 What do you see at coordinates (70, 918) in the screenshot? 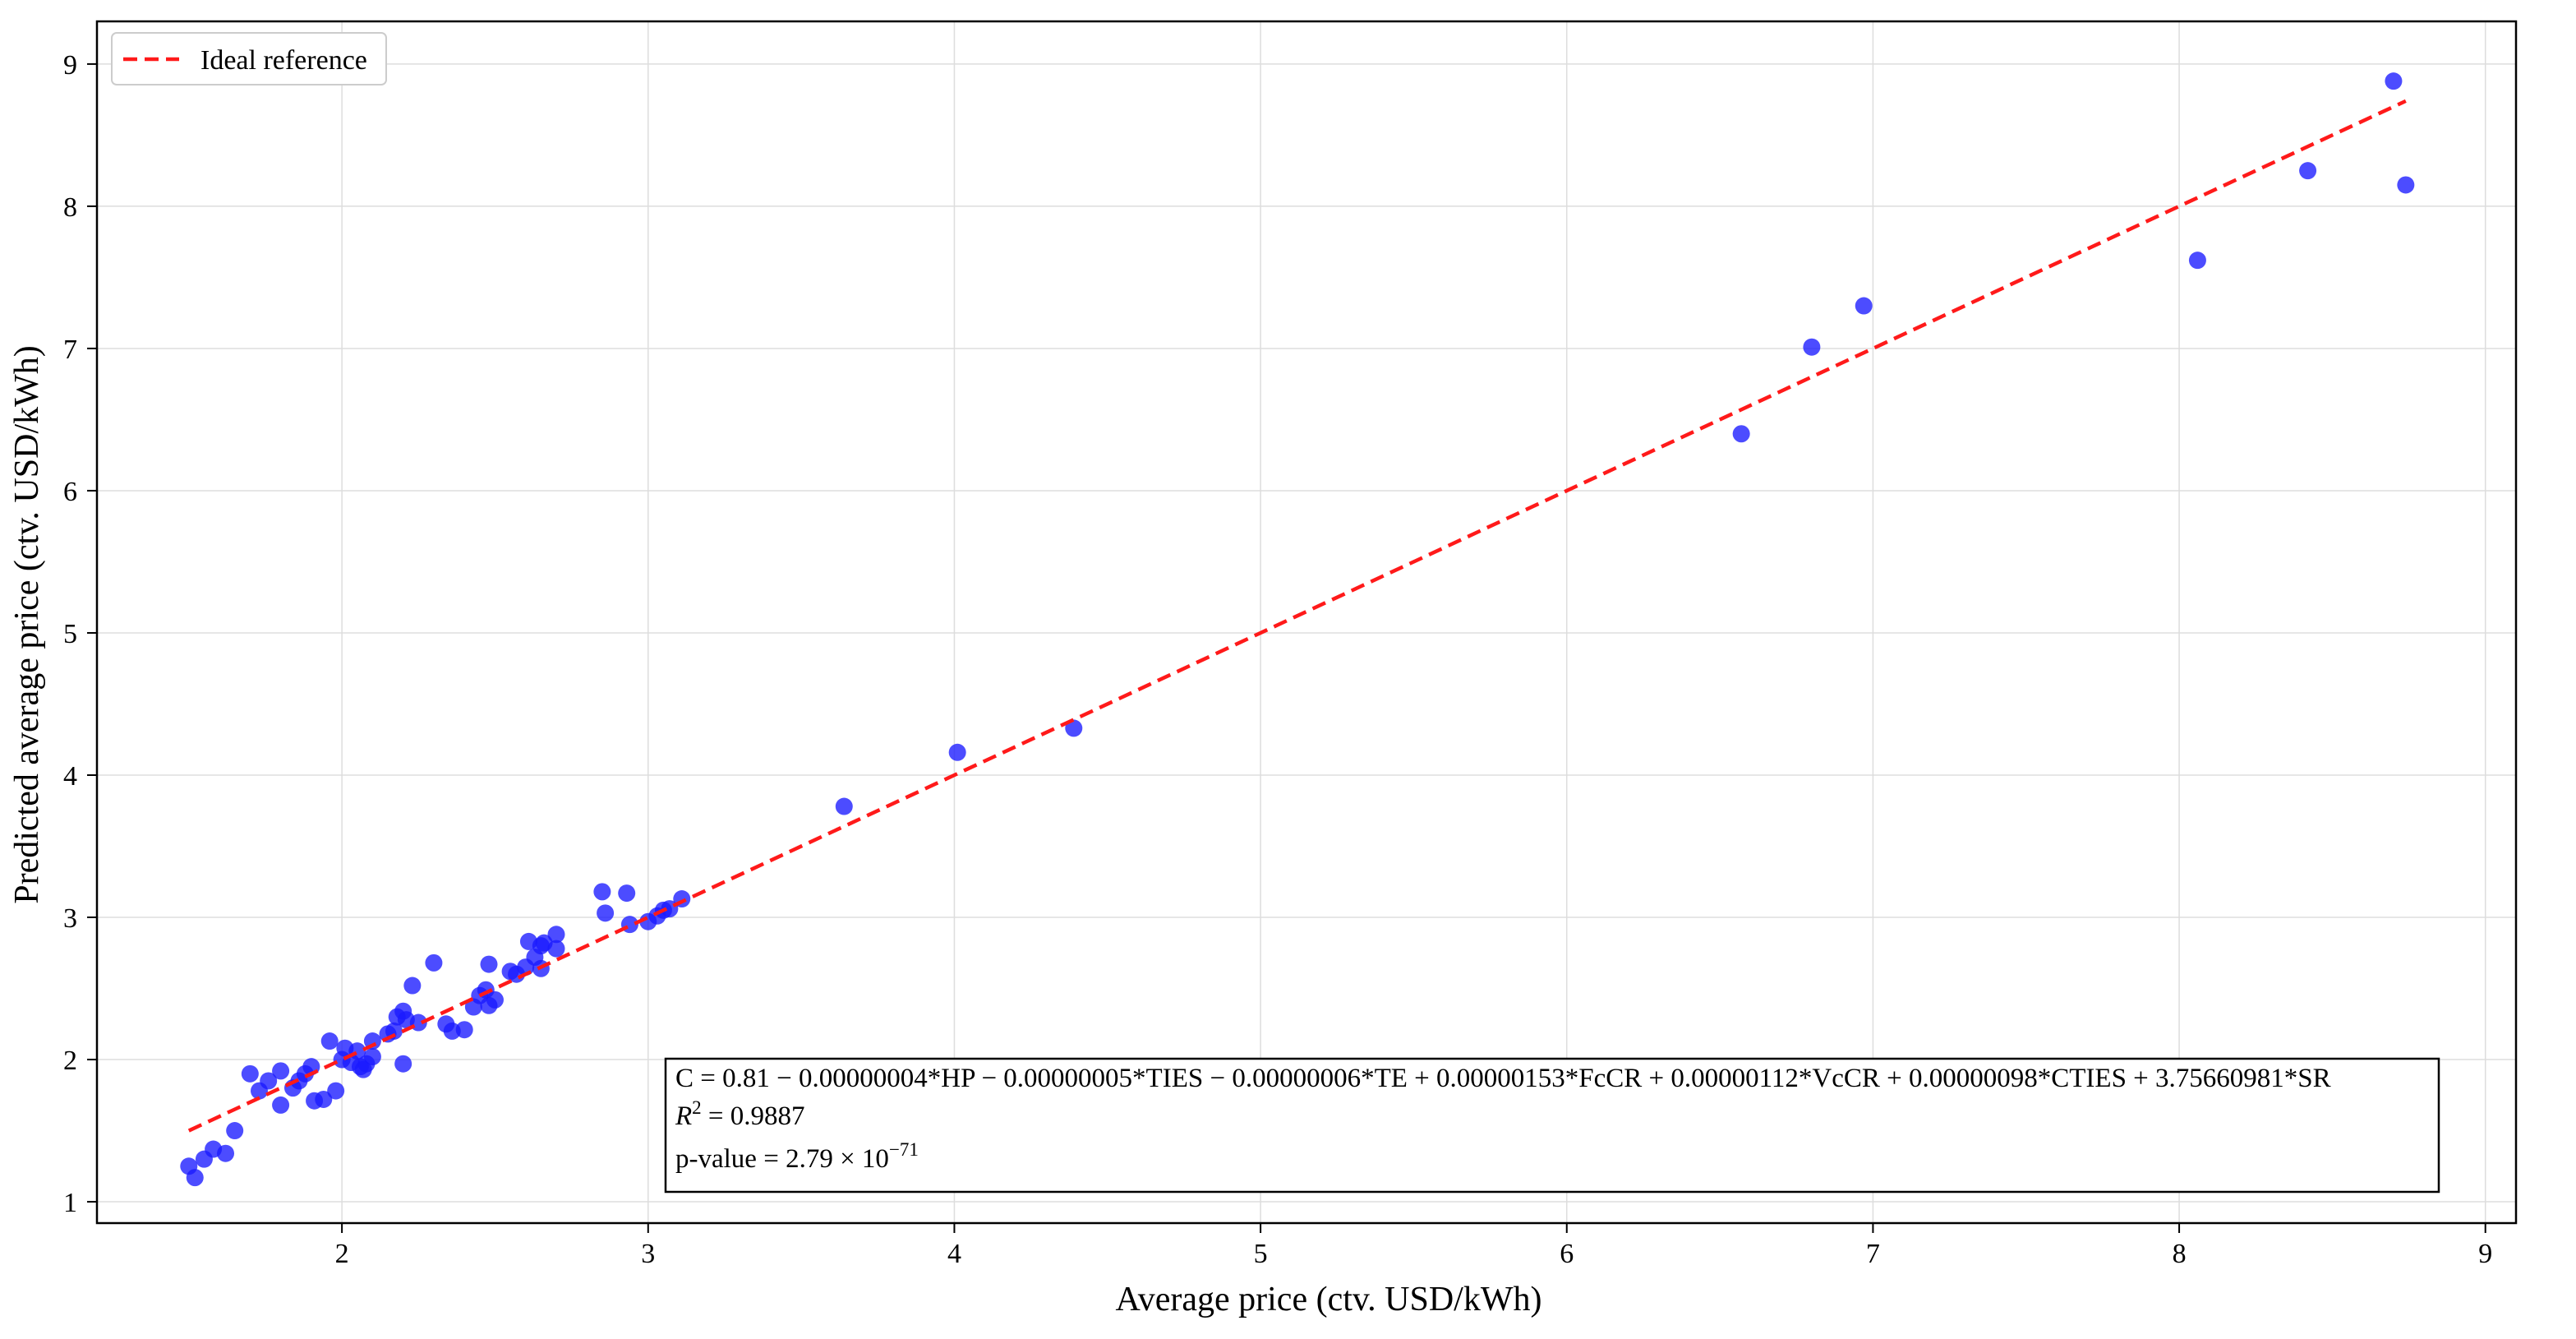
I see `y-tick-label: 3` at bounding box center [70, 918].